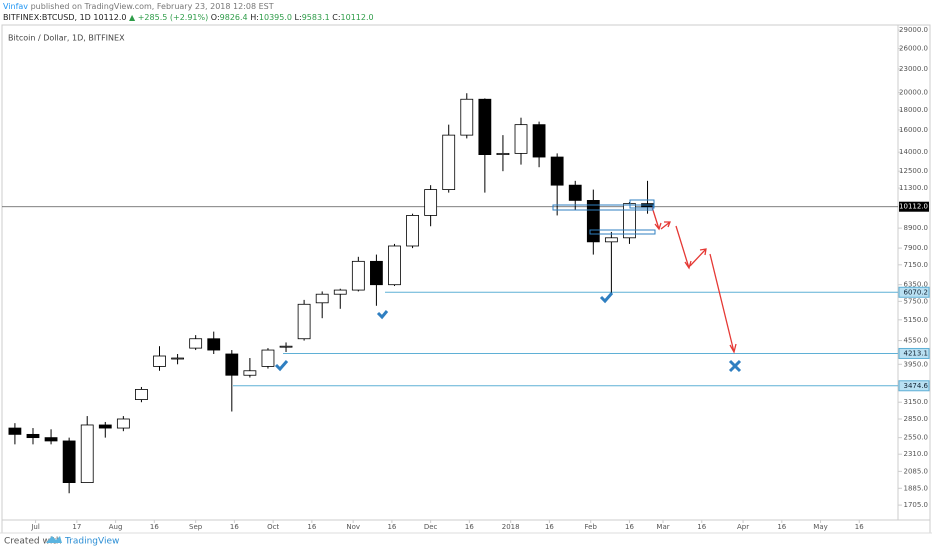 The image size is (932, 550). Describe the element at coordinates (604, 217) in the screenshot. I see `zones` at that location.